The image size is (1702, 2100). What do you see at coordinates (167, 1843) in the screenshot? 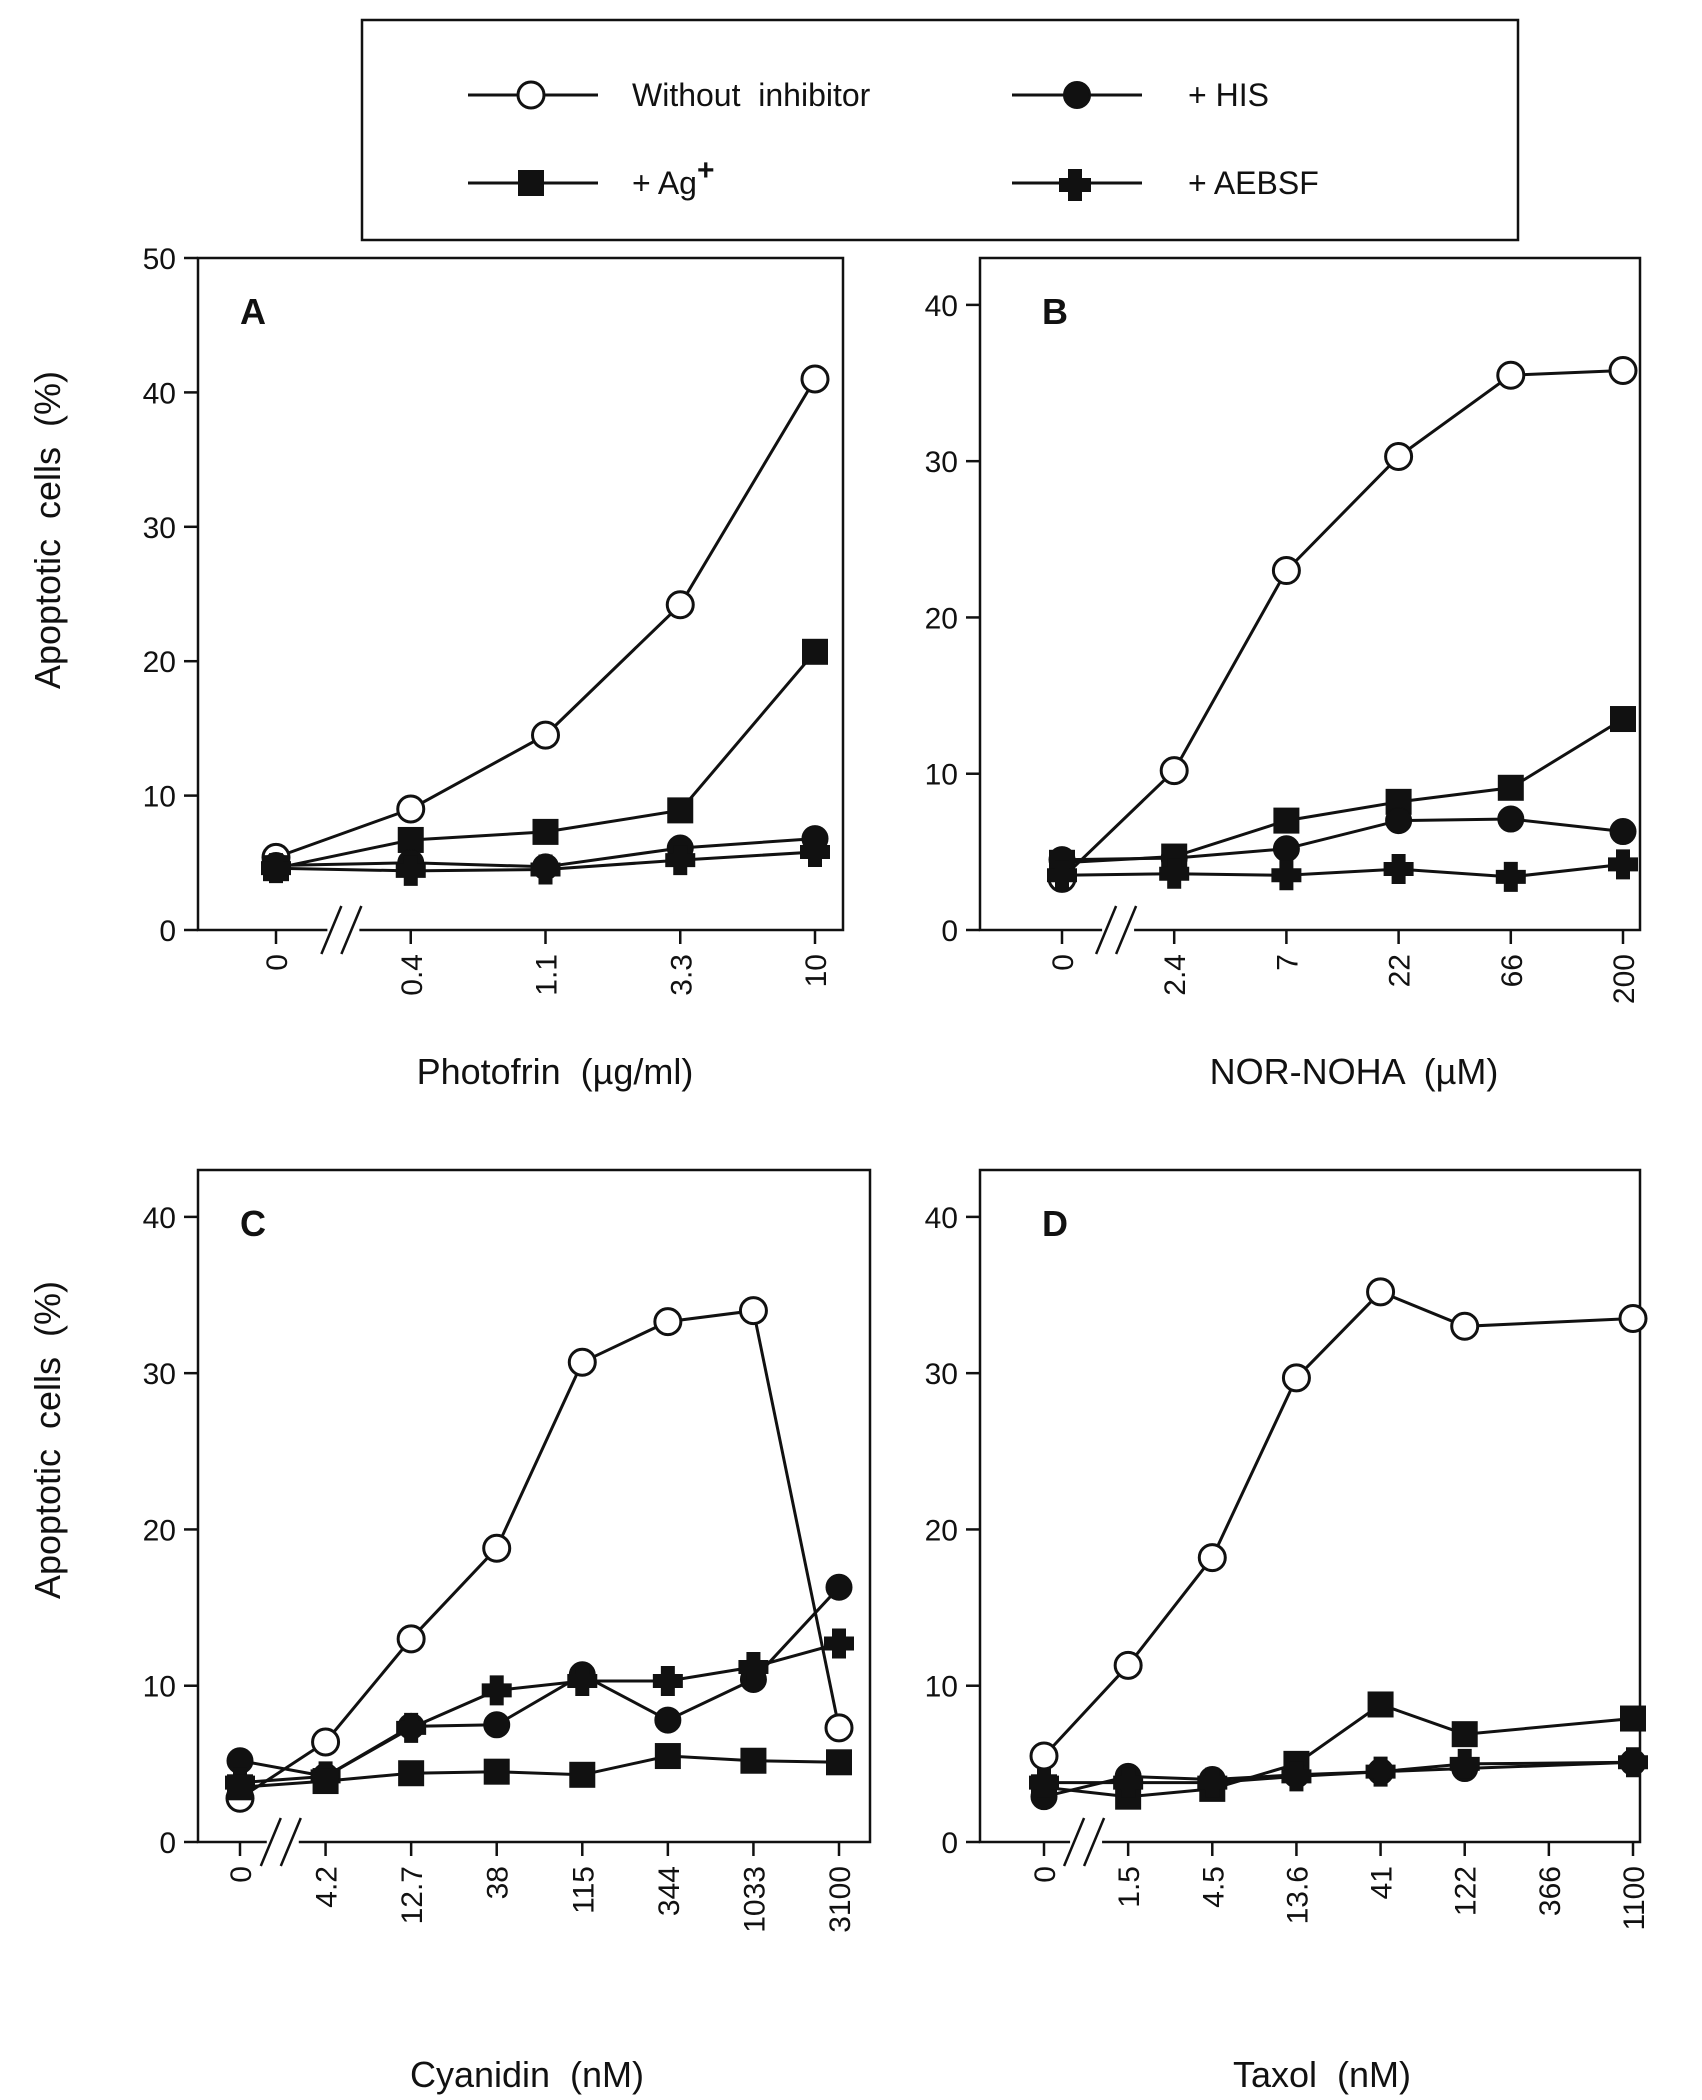
I see `panel-c-ytick-label-0: 0` at bounding box center [167, 1843].